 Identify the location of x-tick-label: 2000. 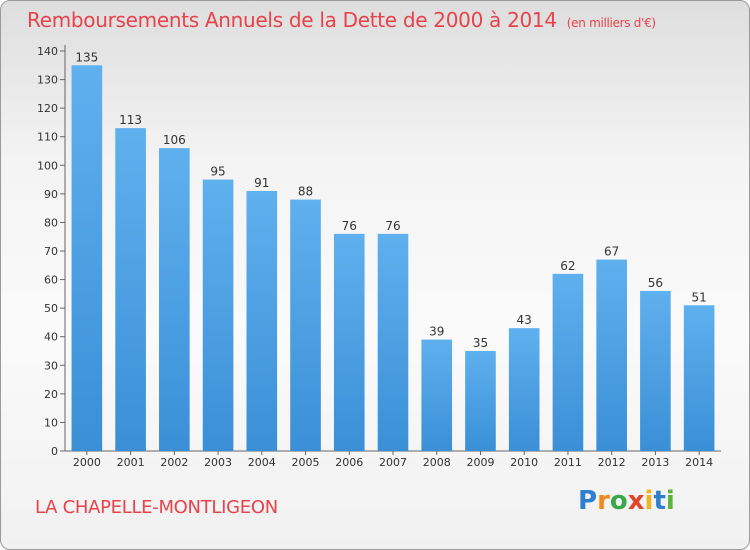
(87, 462).